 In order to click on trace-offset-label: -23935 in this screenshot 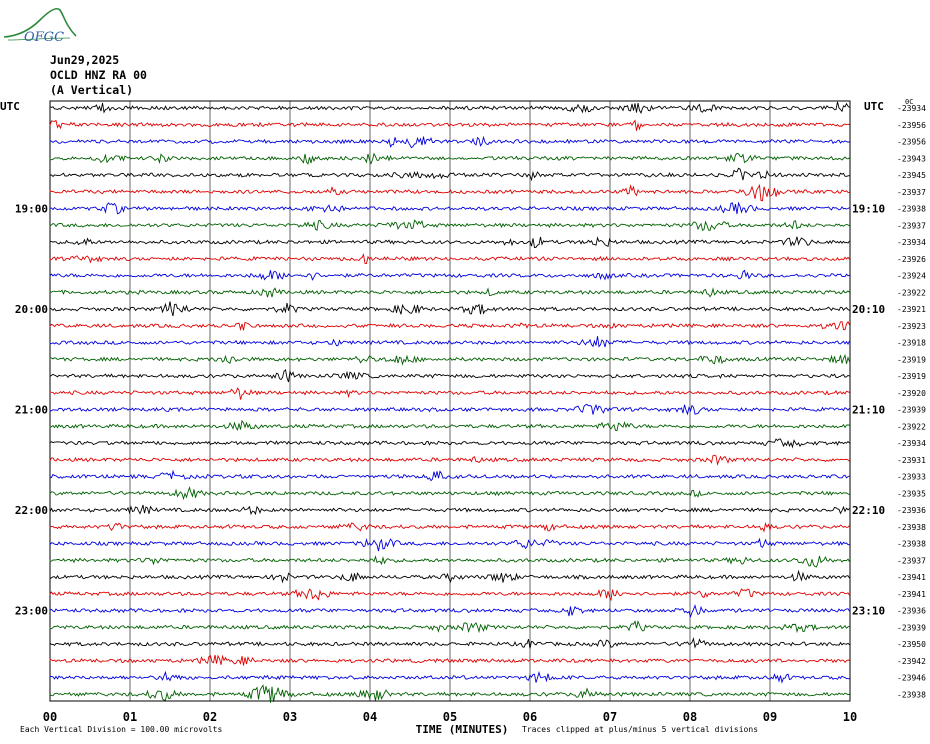, I will do `click(911, 493)`.